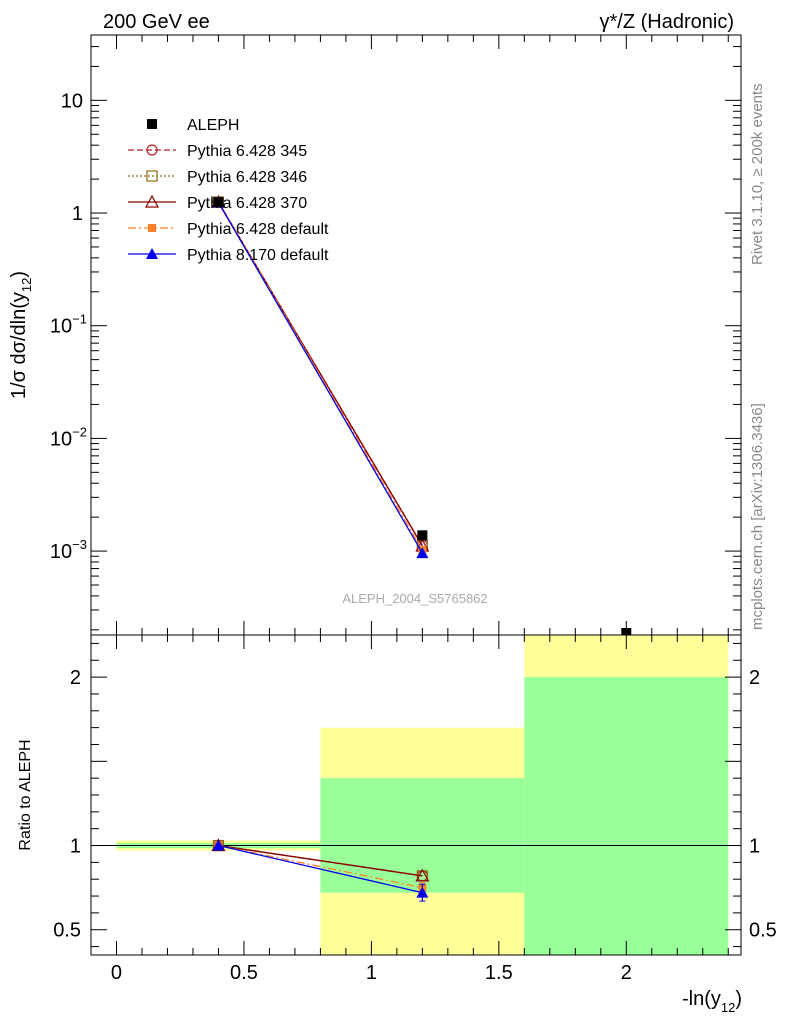  I want to click on ratio-y-tick-label-right: 0.5, so click(763, 931).